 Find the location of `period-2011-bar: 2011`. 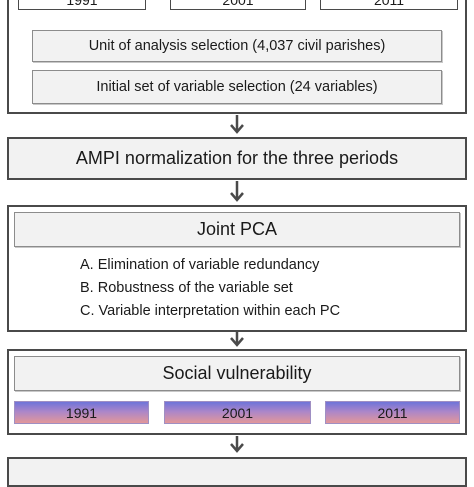

period-2011-bar: 2011 is located at coordinates (392, 412).